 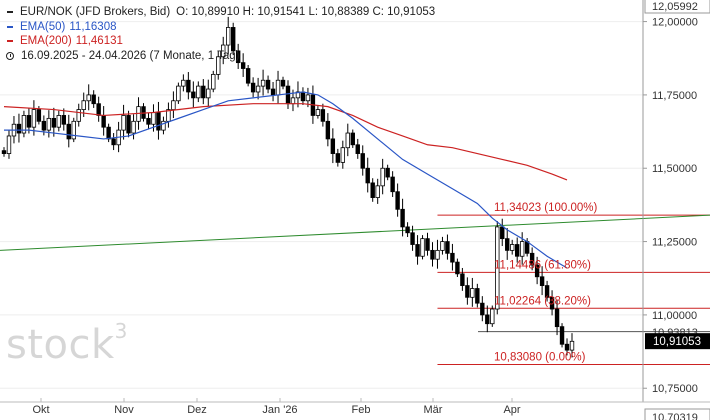 What do you see at coordinates (677, 7) in the screenshot?
I see `axis-top-label-box` at bounding box center [677, 7].